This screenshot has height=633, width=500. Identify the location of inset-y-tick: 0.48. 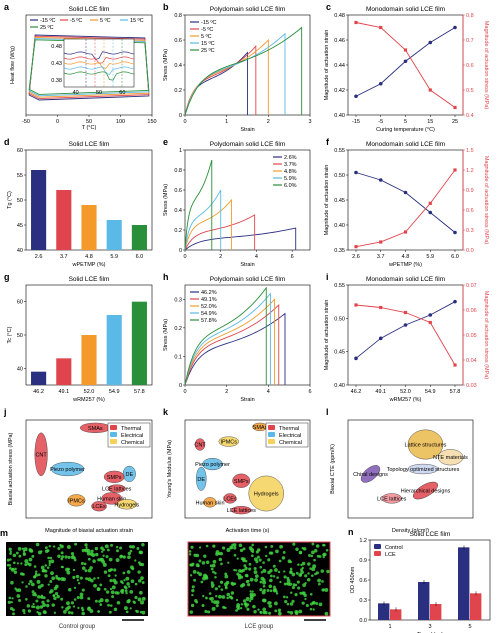
(56, 47).